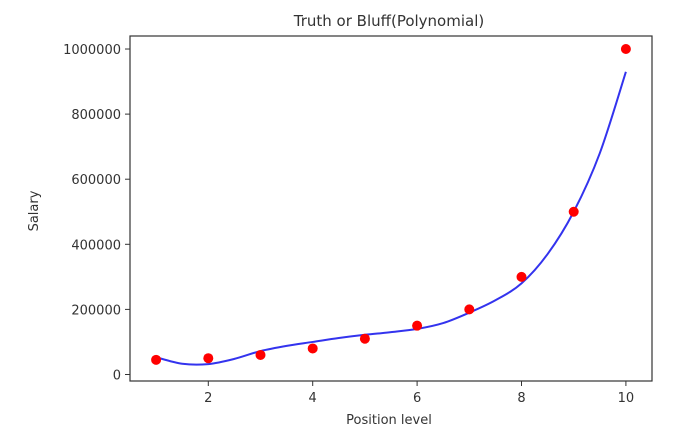 This screenshot has height=437, width=676. What do you see at coordinates (96, 213) in the screenshot?
I see `y-axis: 0 200000 400000 600000 800000 1000000` at bounding box center [96, 213].